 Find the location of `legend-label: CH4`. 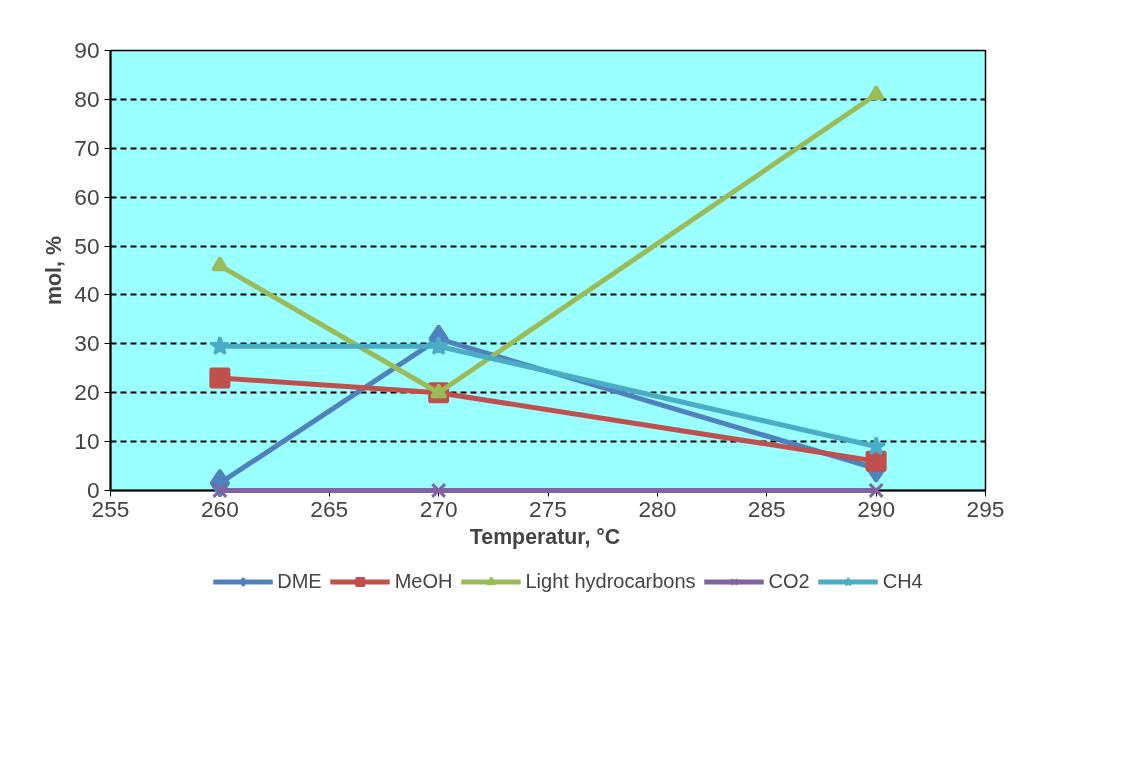

legend-label: CH4 is located at coordinates (902, 581).